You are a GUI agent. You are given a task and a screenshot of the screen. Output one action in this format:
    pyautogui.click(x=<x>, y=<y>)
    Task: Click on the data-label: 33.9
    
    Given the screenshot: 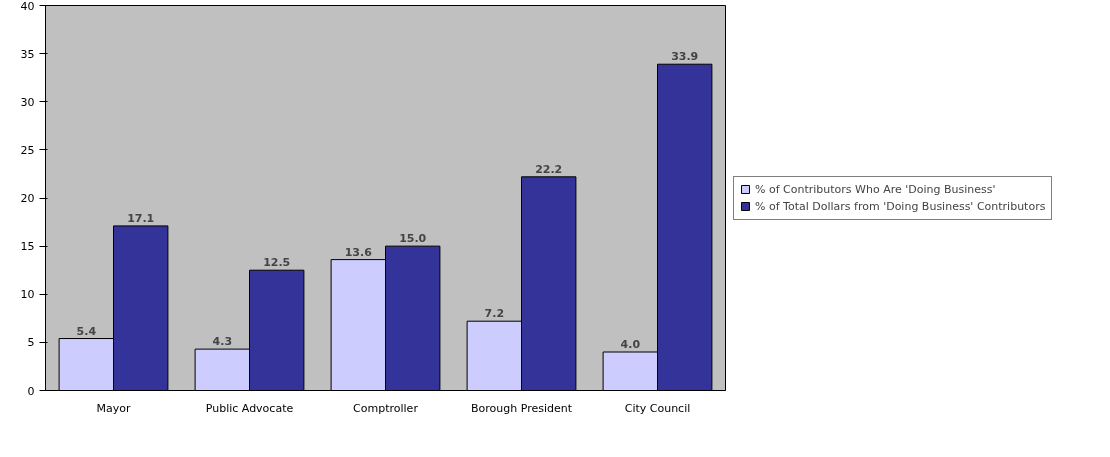 What is the action you would take?
    pyautogui.click(x=685, y=57)
    